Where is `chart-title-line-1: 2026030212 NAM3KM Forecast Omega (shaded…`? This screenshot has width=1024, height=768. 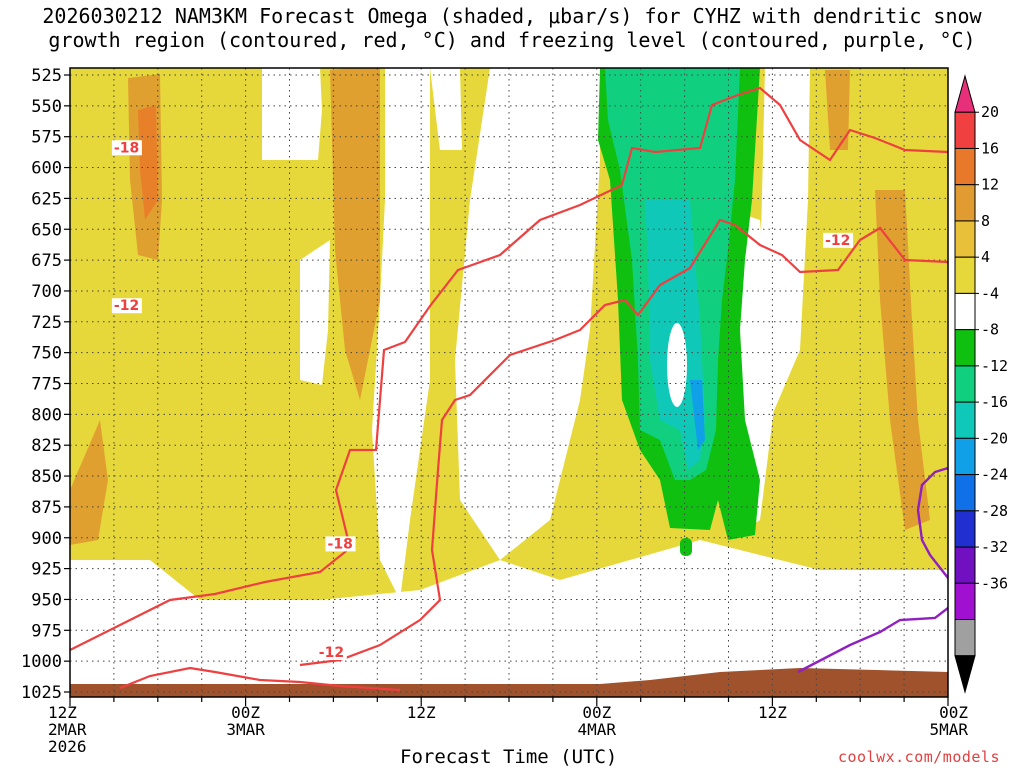 chart-title-line-1: 2026030212 NAM3KM Forecast Omega (shaded… is located at coordinates (512, 16).